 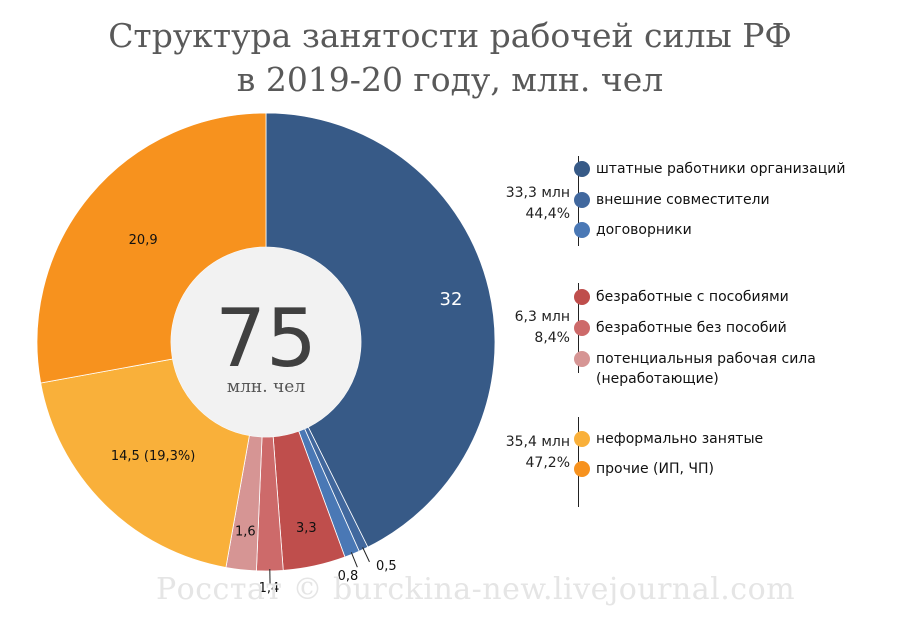 I want to click on slice-label-2: 0,8, so click(x=348, y=576).